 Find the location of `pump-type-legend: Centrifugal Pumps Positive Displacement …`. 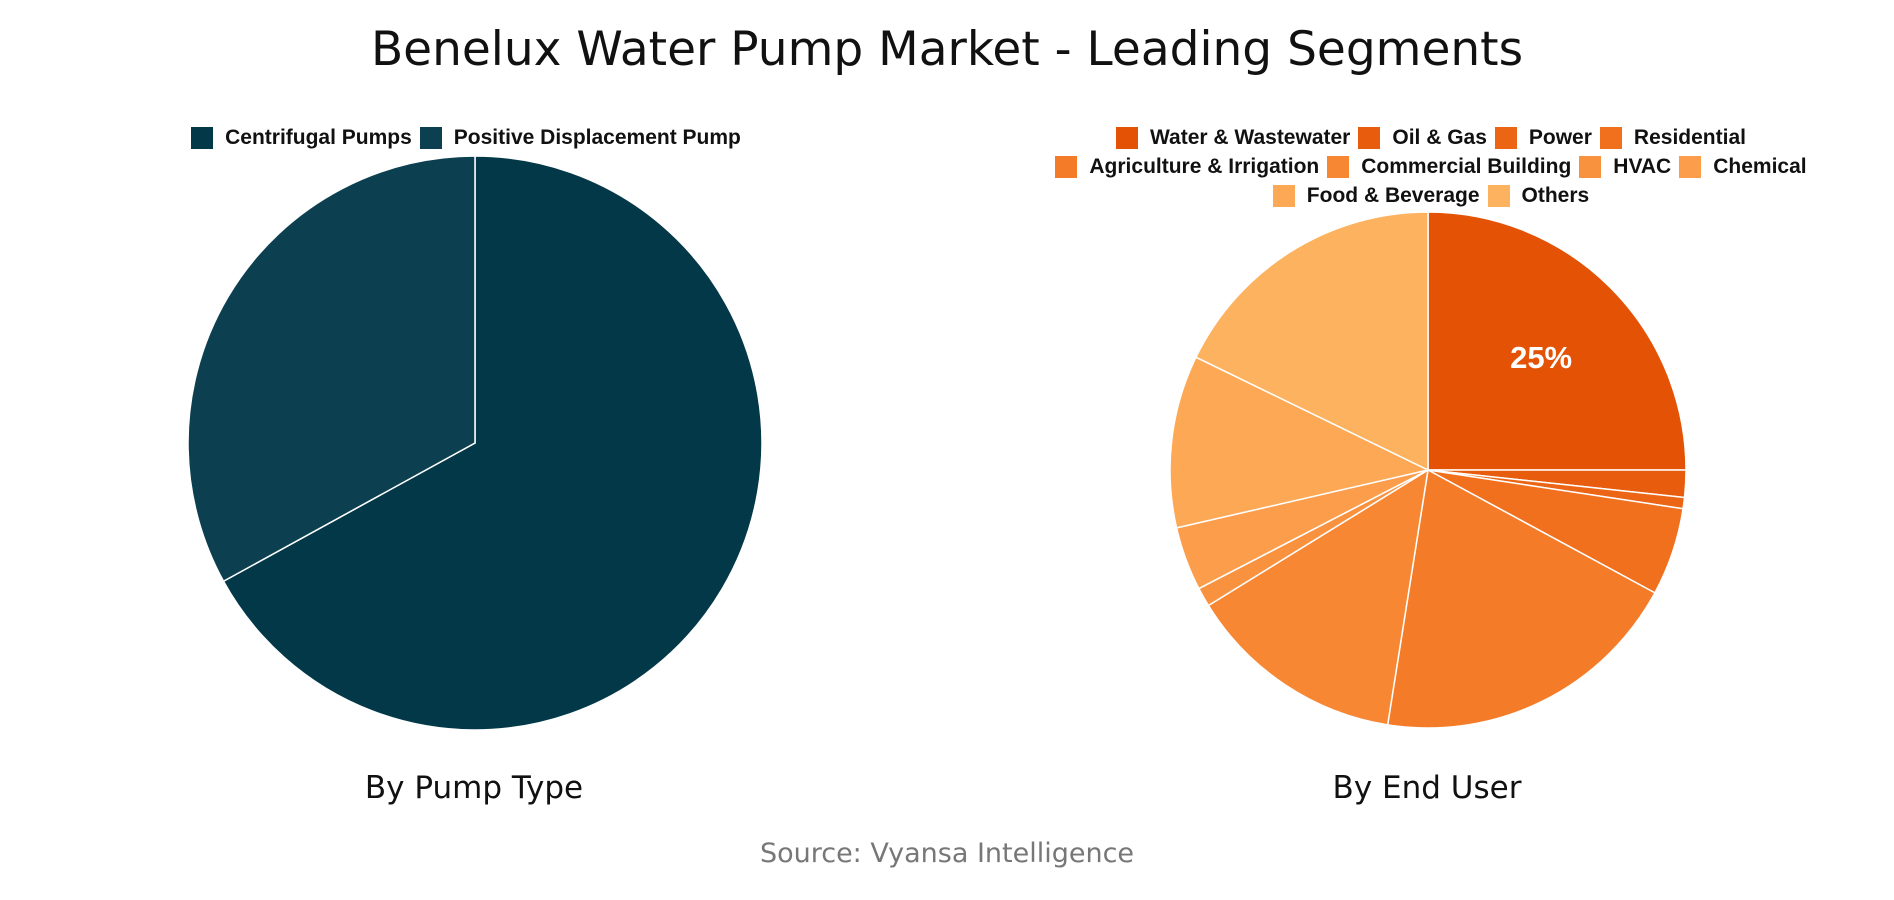

pump-type-legend: Centrifugal Pumps Positive Displacement … is located at coordinates (470, 137).